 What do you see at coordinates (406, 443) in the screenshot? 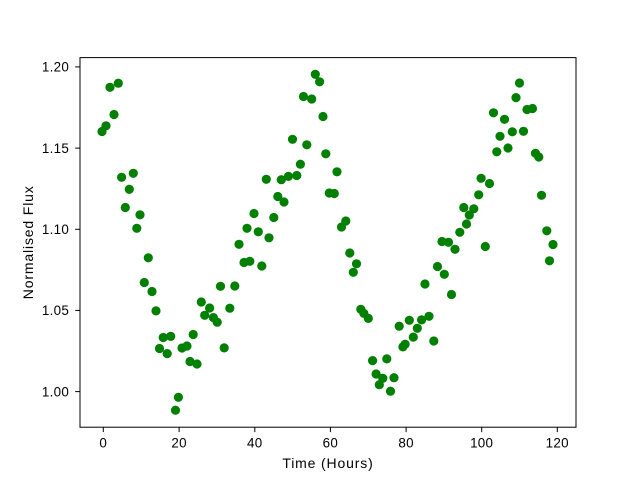
I see `svg-text: 80` at bounding box center [406, 443].